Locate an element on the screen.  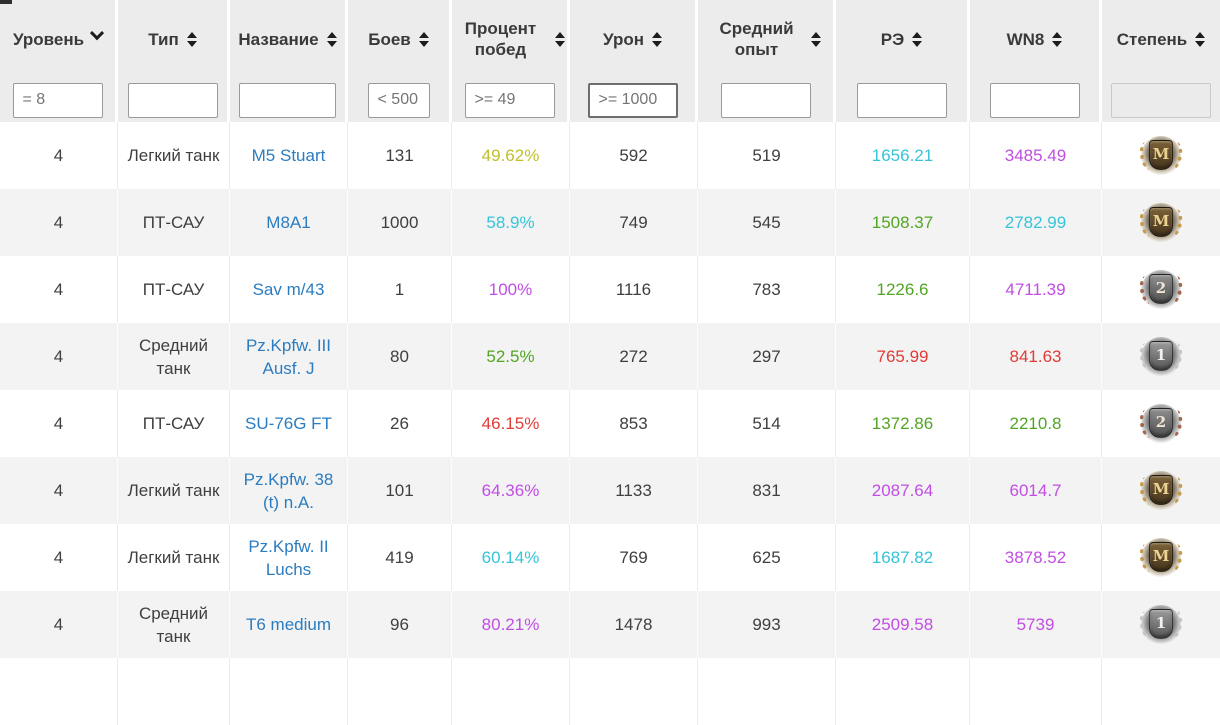
cell-avg-exp: 993 is located at coordinates (767, 624).